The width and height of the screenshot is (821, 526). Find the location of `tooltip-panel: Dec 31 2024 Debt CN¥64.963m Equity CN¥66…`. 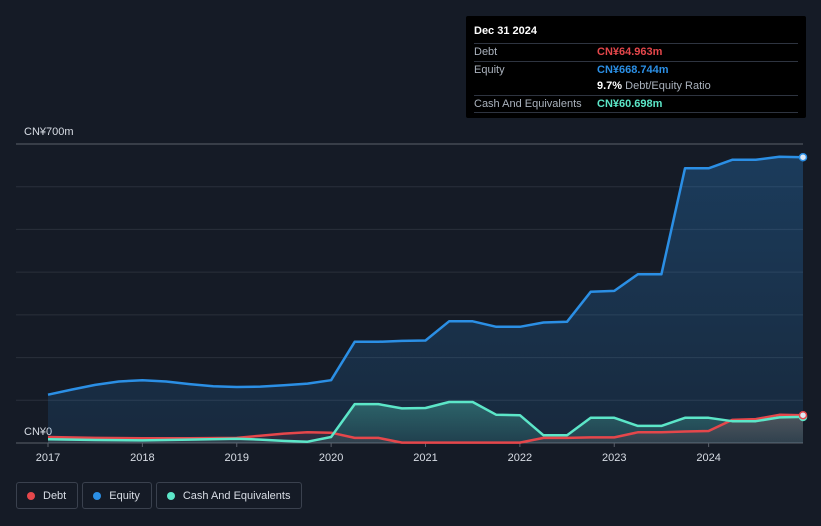

tooltip-panel: Dec 31 2024 Debt CN¥64.963m Equity CN¥66… is located at coordinates (636, 67).